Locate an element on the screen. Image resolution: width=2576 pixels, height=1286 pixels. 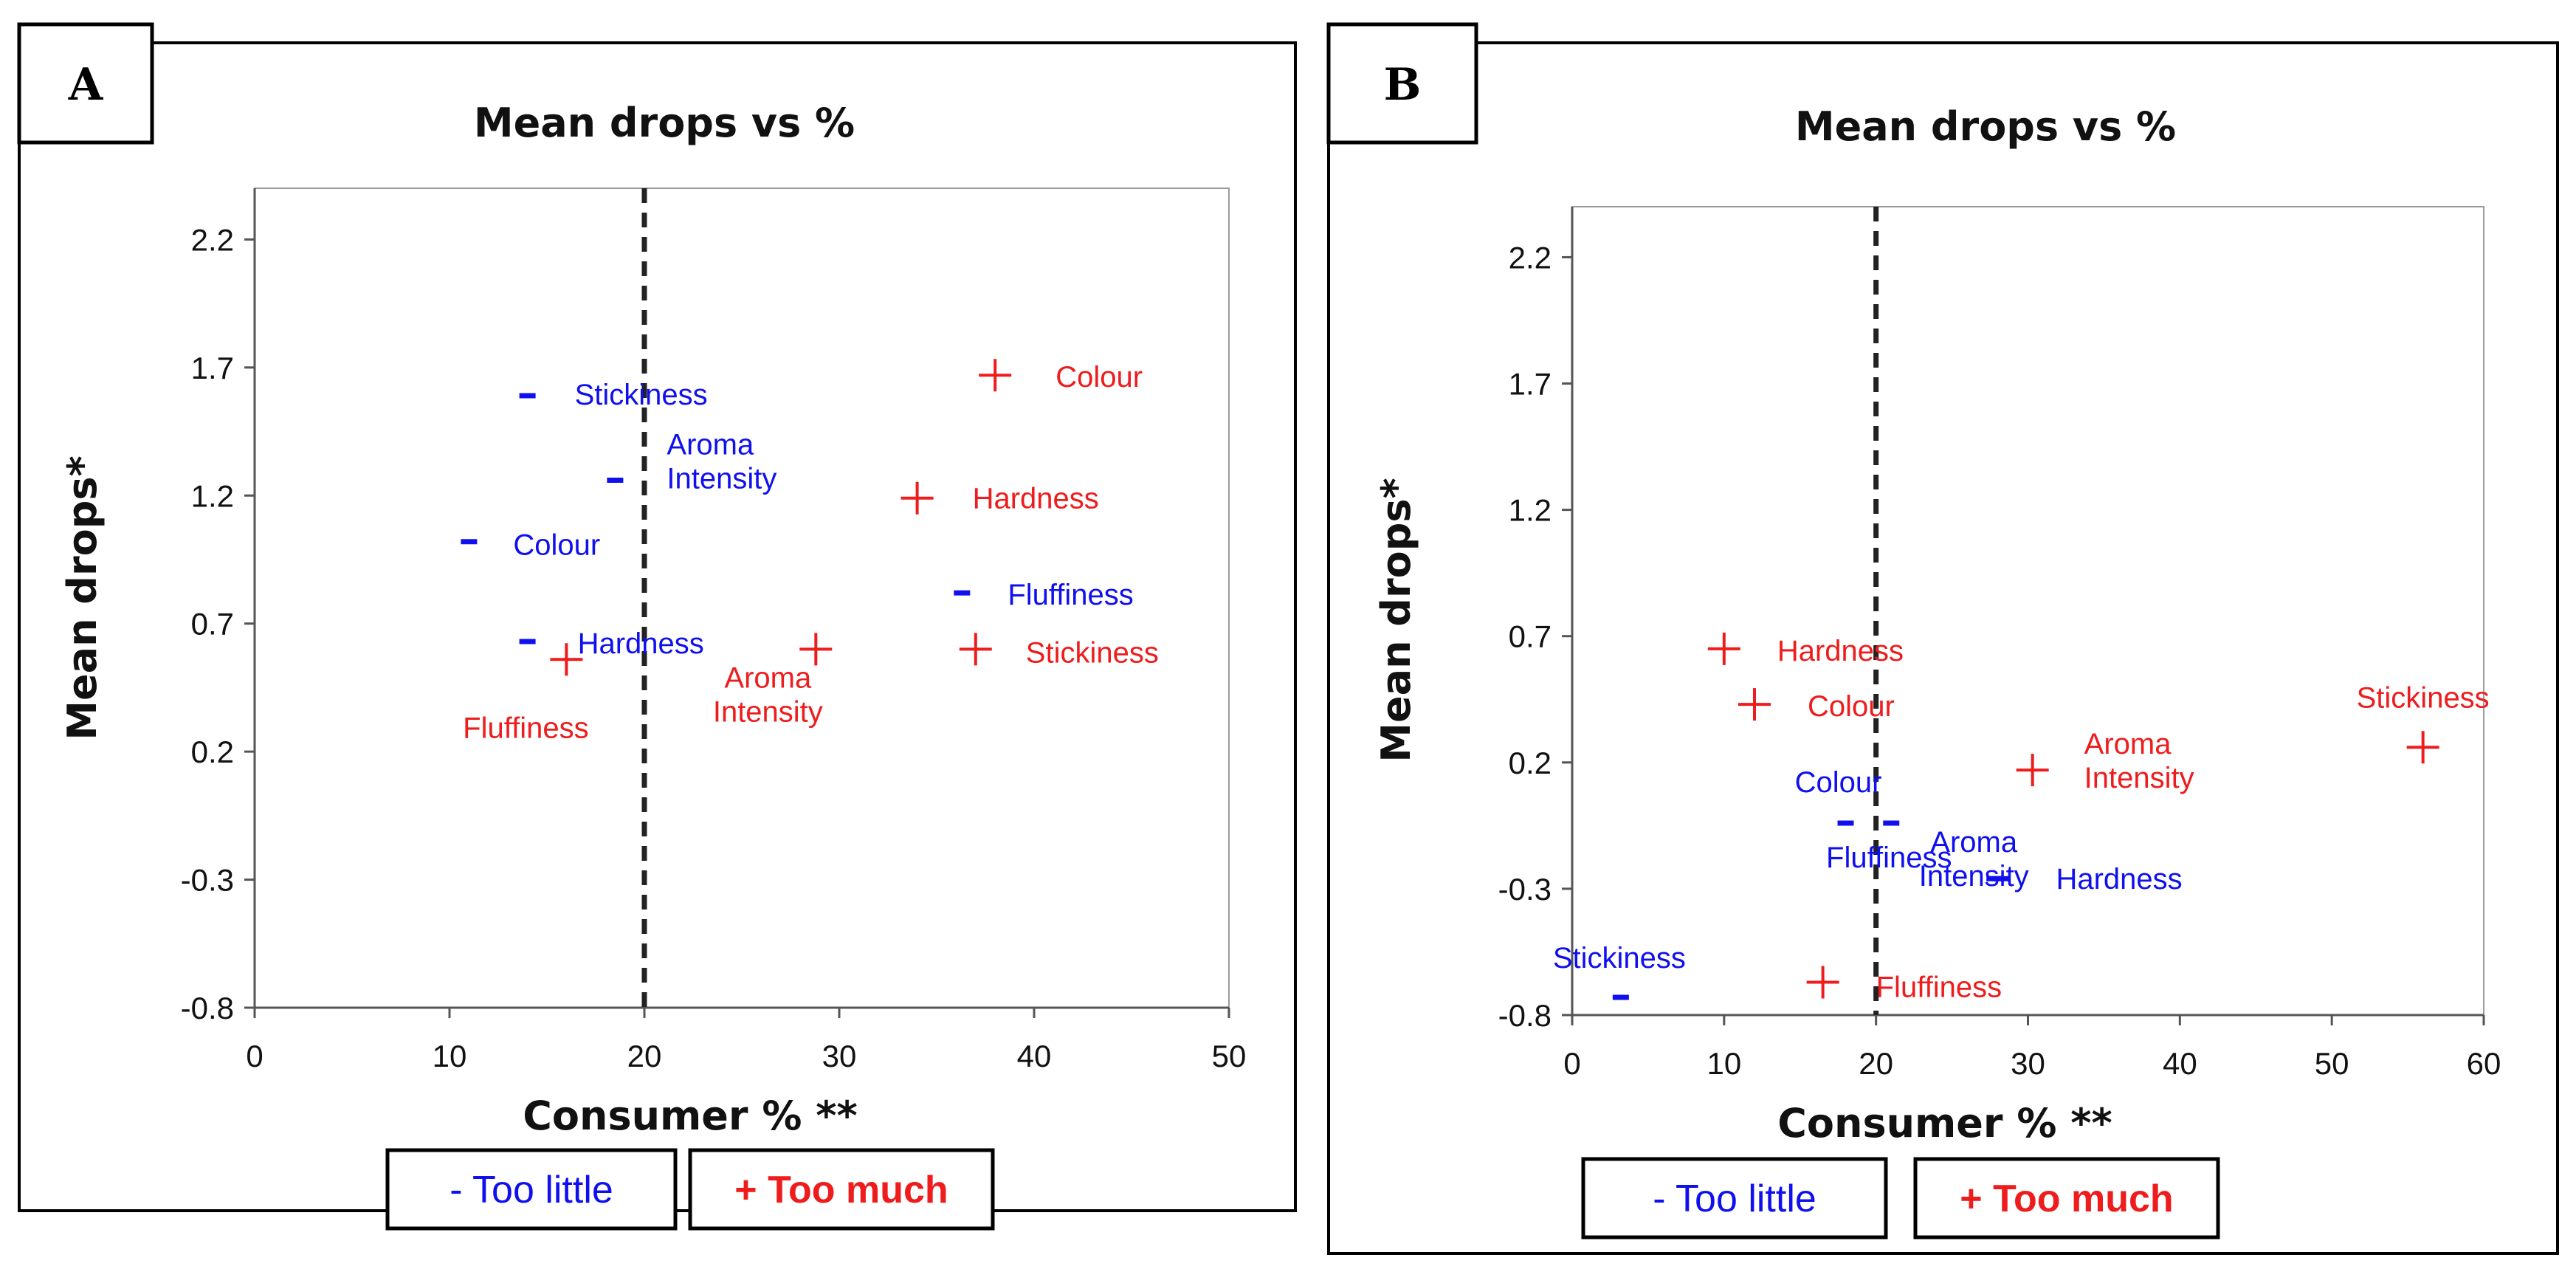
panel-letter: B is located at coordinates (1403, 85).